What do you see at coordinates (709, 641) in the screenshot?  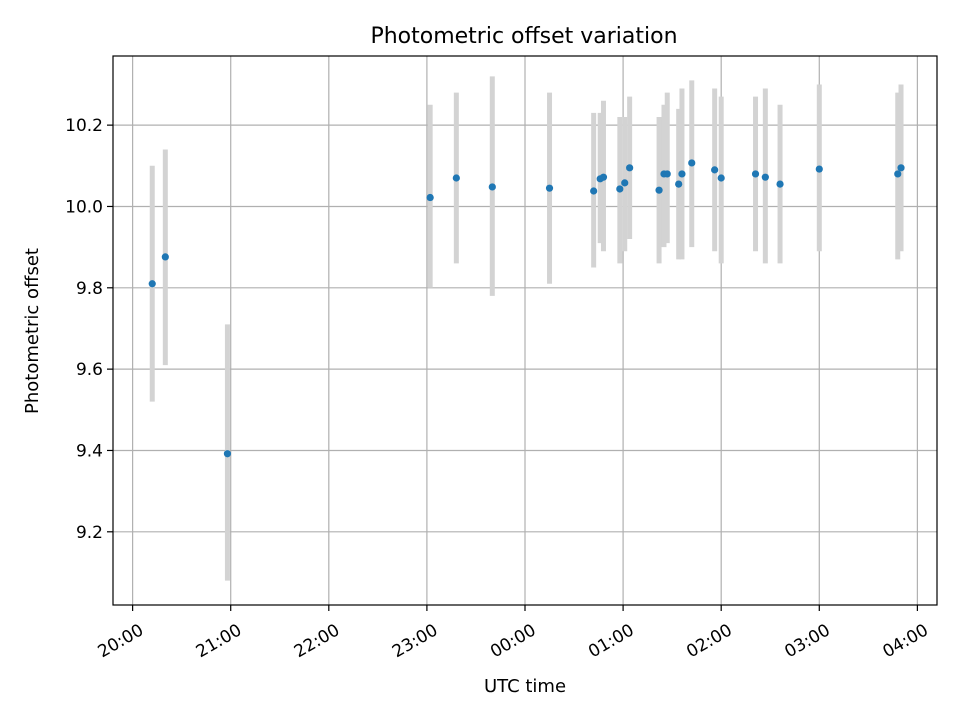 I see `x-tick-label: 02:00` at bounding box center [709, 641].